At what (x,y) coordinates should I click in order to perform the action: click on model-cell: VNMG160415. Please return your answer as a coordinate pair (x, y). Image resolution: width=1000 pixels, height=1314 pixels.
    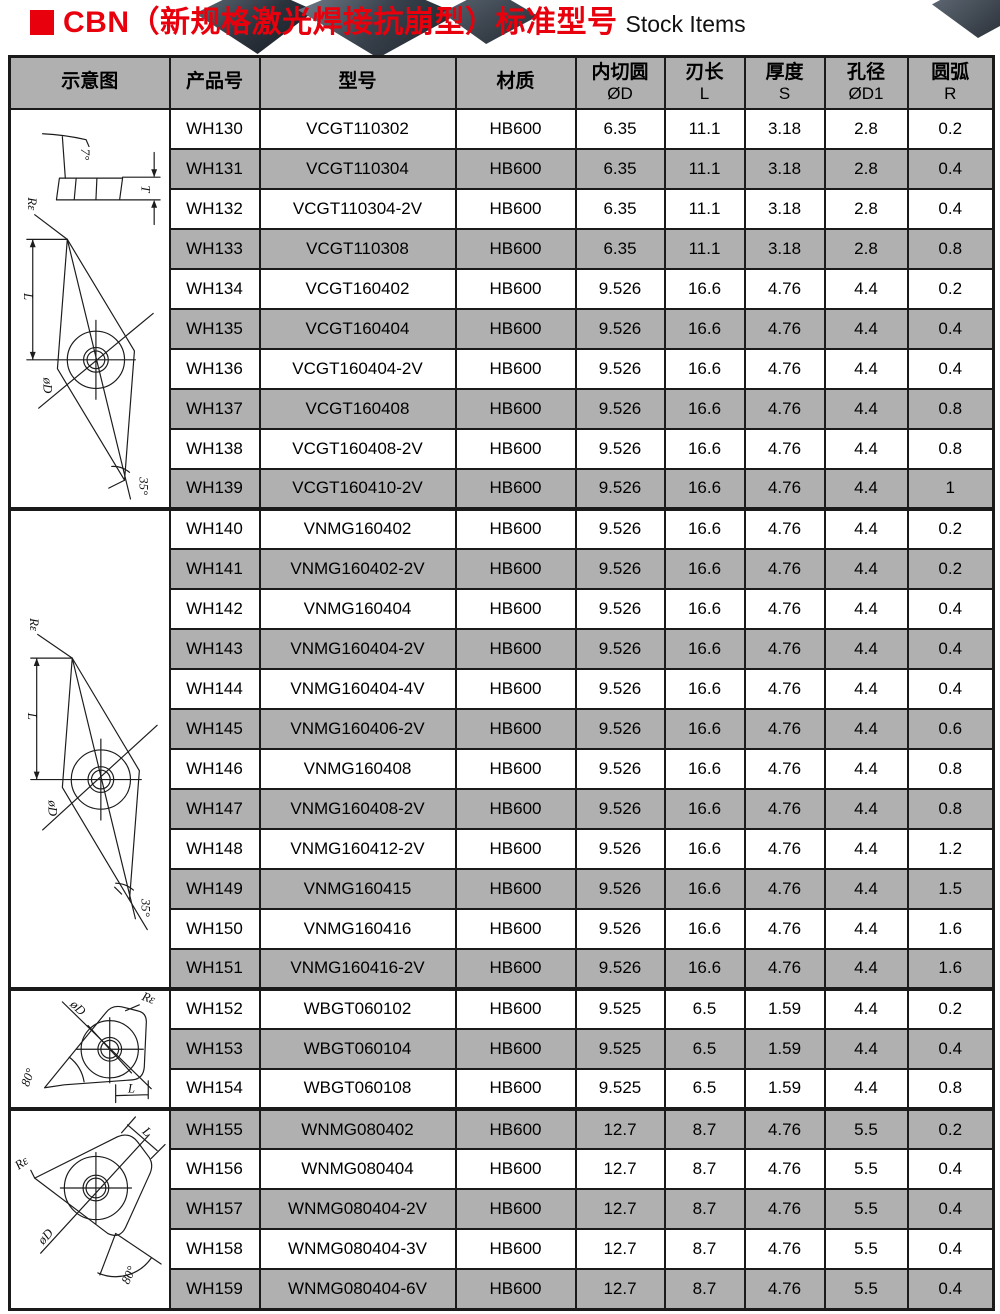
    Looking at the image, I should click on (357, 888).